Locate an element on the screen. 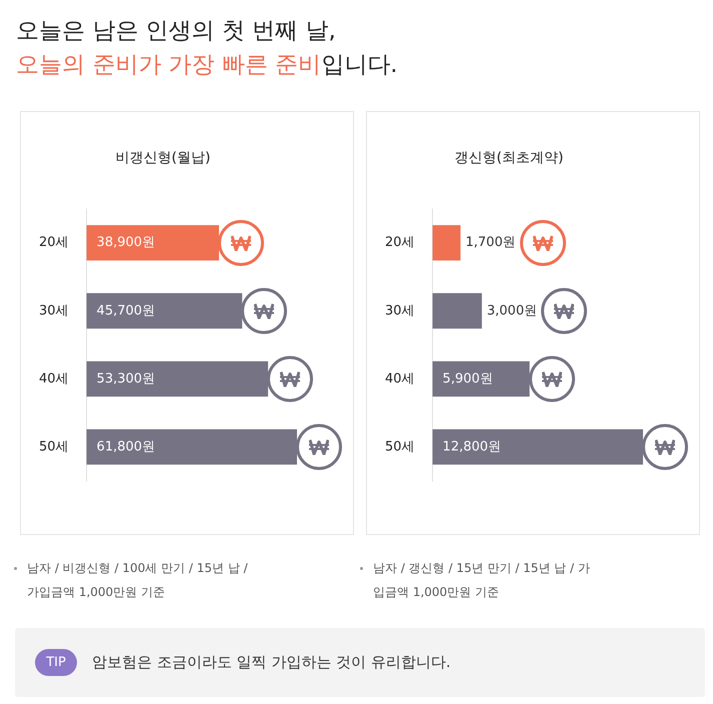 Image resolution: width=713 pixels, height=704 pixels. data-label: 61,800원 is located at coordinates (126, 446).